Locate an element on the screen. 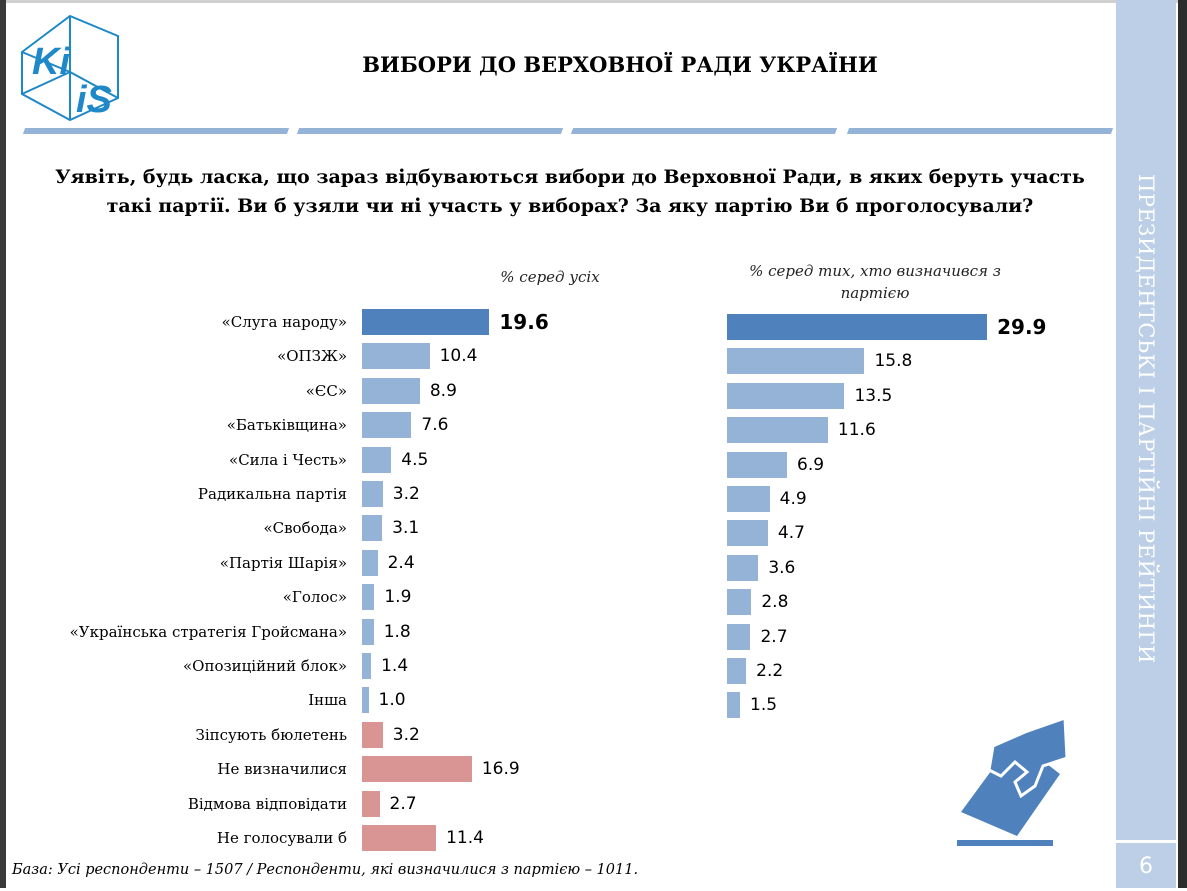  category-label: «ОПЗЖ» is located at coordinates (312, 356).